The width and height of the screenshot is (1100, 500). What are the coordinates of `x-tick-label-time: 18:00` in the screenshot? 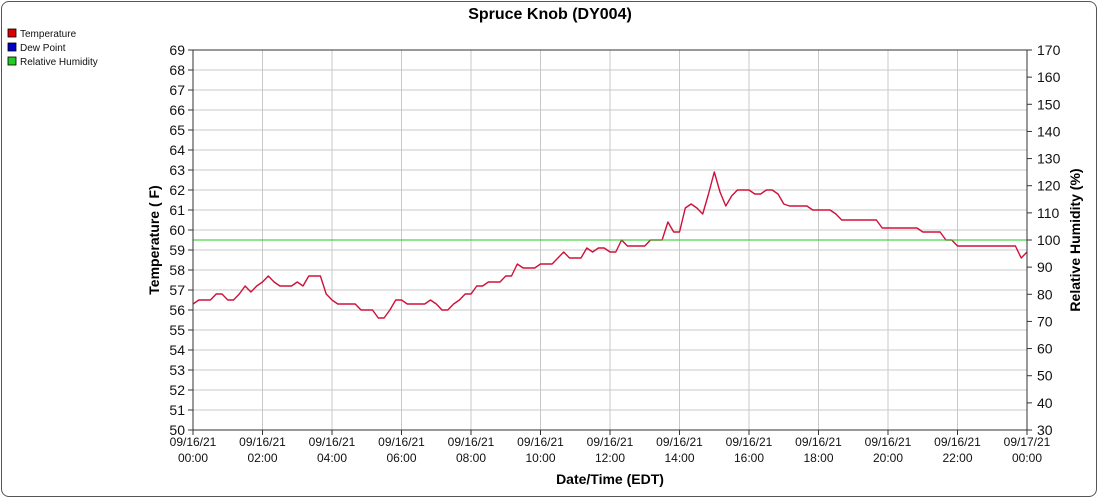 It's located at (818, 458).